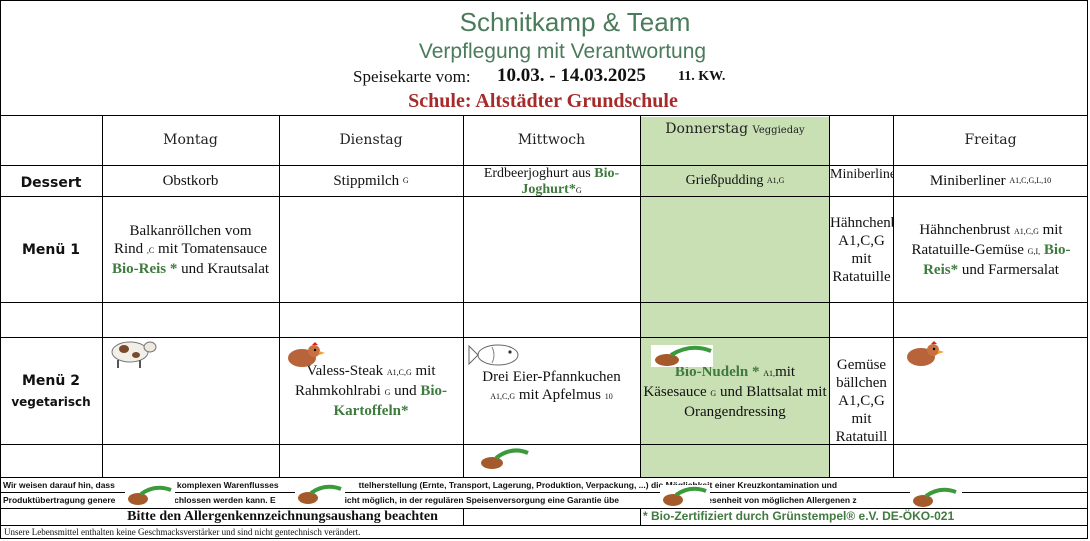  What do you see at coordinates (551, 140) in the screenshot?
I see `day-wednesday: Mittwoch` at bounding box center [551, 140].